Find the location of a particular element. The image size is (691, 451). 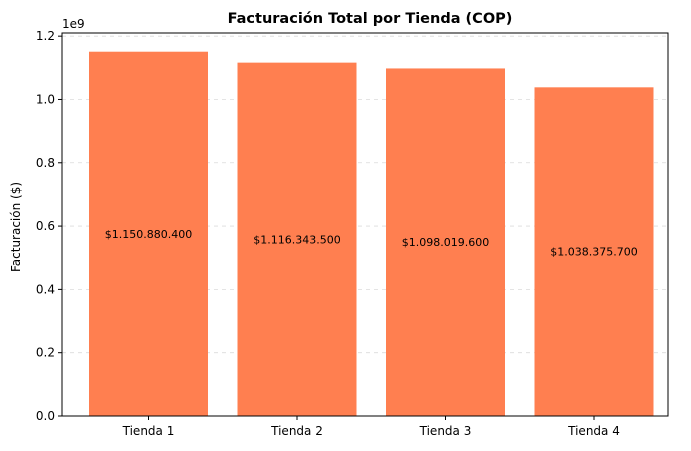

x-axis-ticks: Tienda 1 Tienda 2 Tienda 3 Tienda 4 is located at coordinates (371, 427).